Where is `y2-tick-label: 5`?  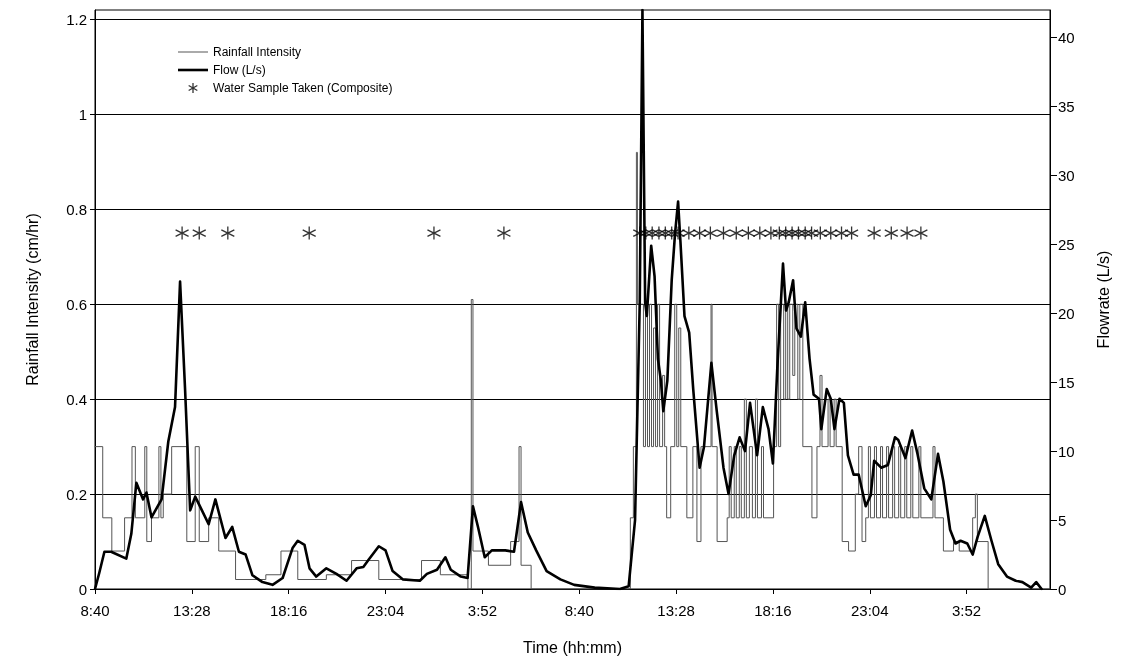
y2-tick-label: 5 is located at coordinates (1062, 520).